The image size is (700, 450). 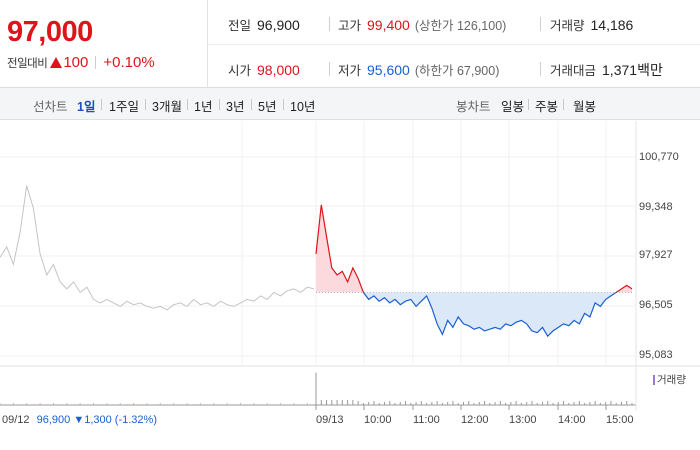 What do you see at coordinates (104, 44) in the screenshot?
I see `price-summary: 97,000 전일대비 100 +0.10%` at bounding box center [104, 44].